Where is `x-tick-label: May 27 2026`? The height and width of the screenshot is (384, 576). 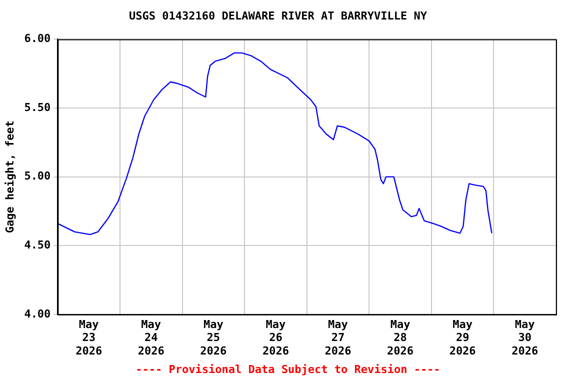
x-tick-label: May 27 2026 is located at coordinates (338, 338).